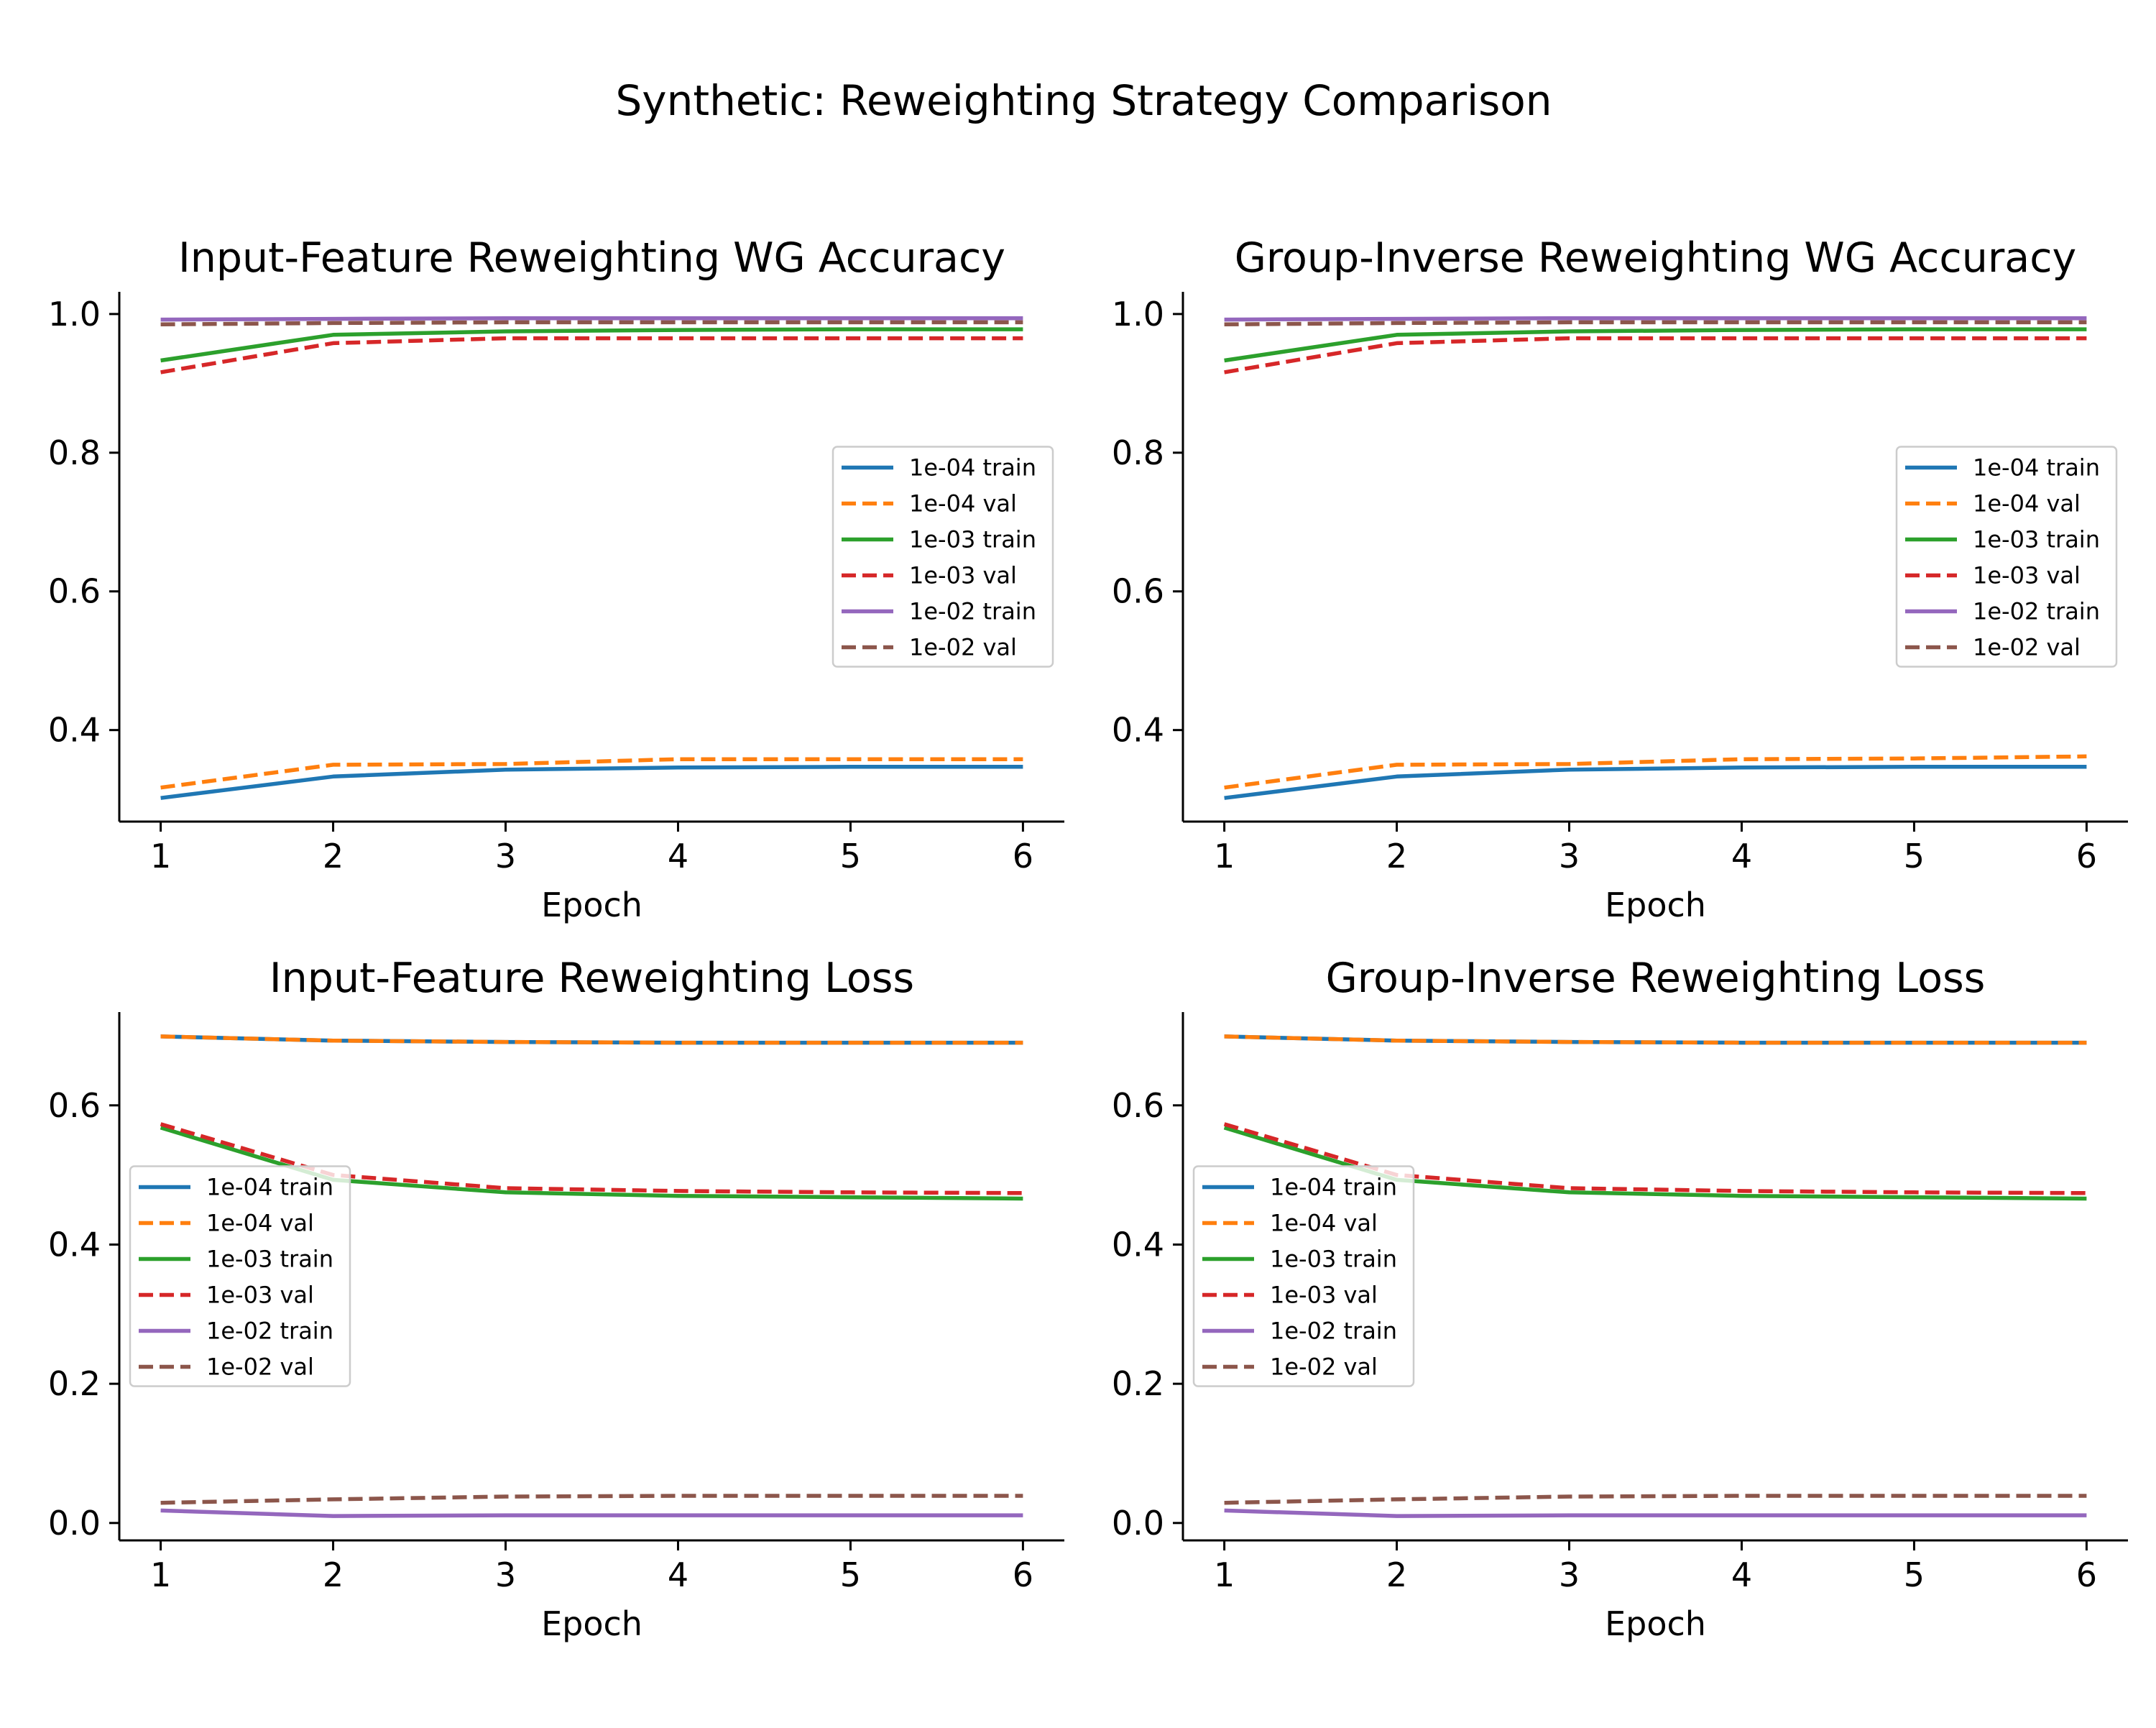 This screenshot has height=1728, width=2156. Describe the element at coordinates (260, 1223) in the screenshot. I see `chart-3-legend-label: 1e-04 val` at that location.